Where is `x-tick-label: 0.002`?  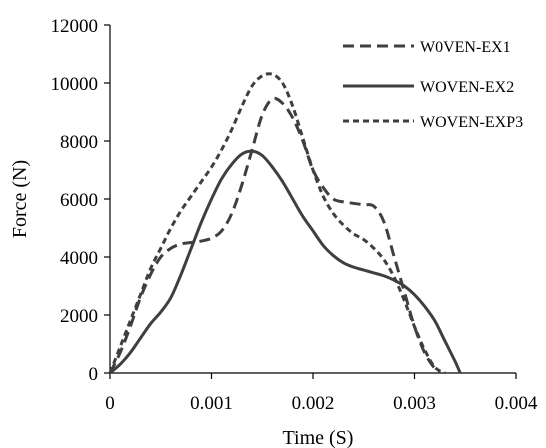
x-tick-label: 0.002 is located at coordinates (313, 403).